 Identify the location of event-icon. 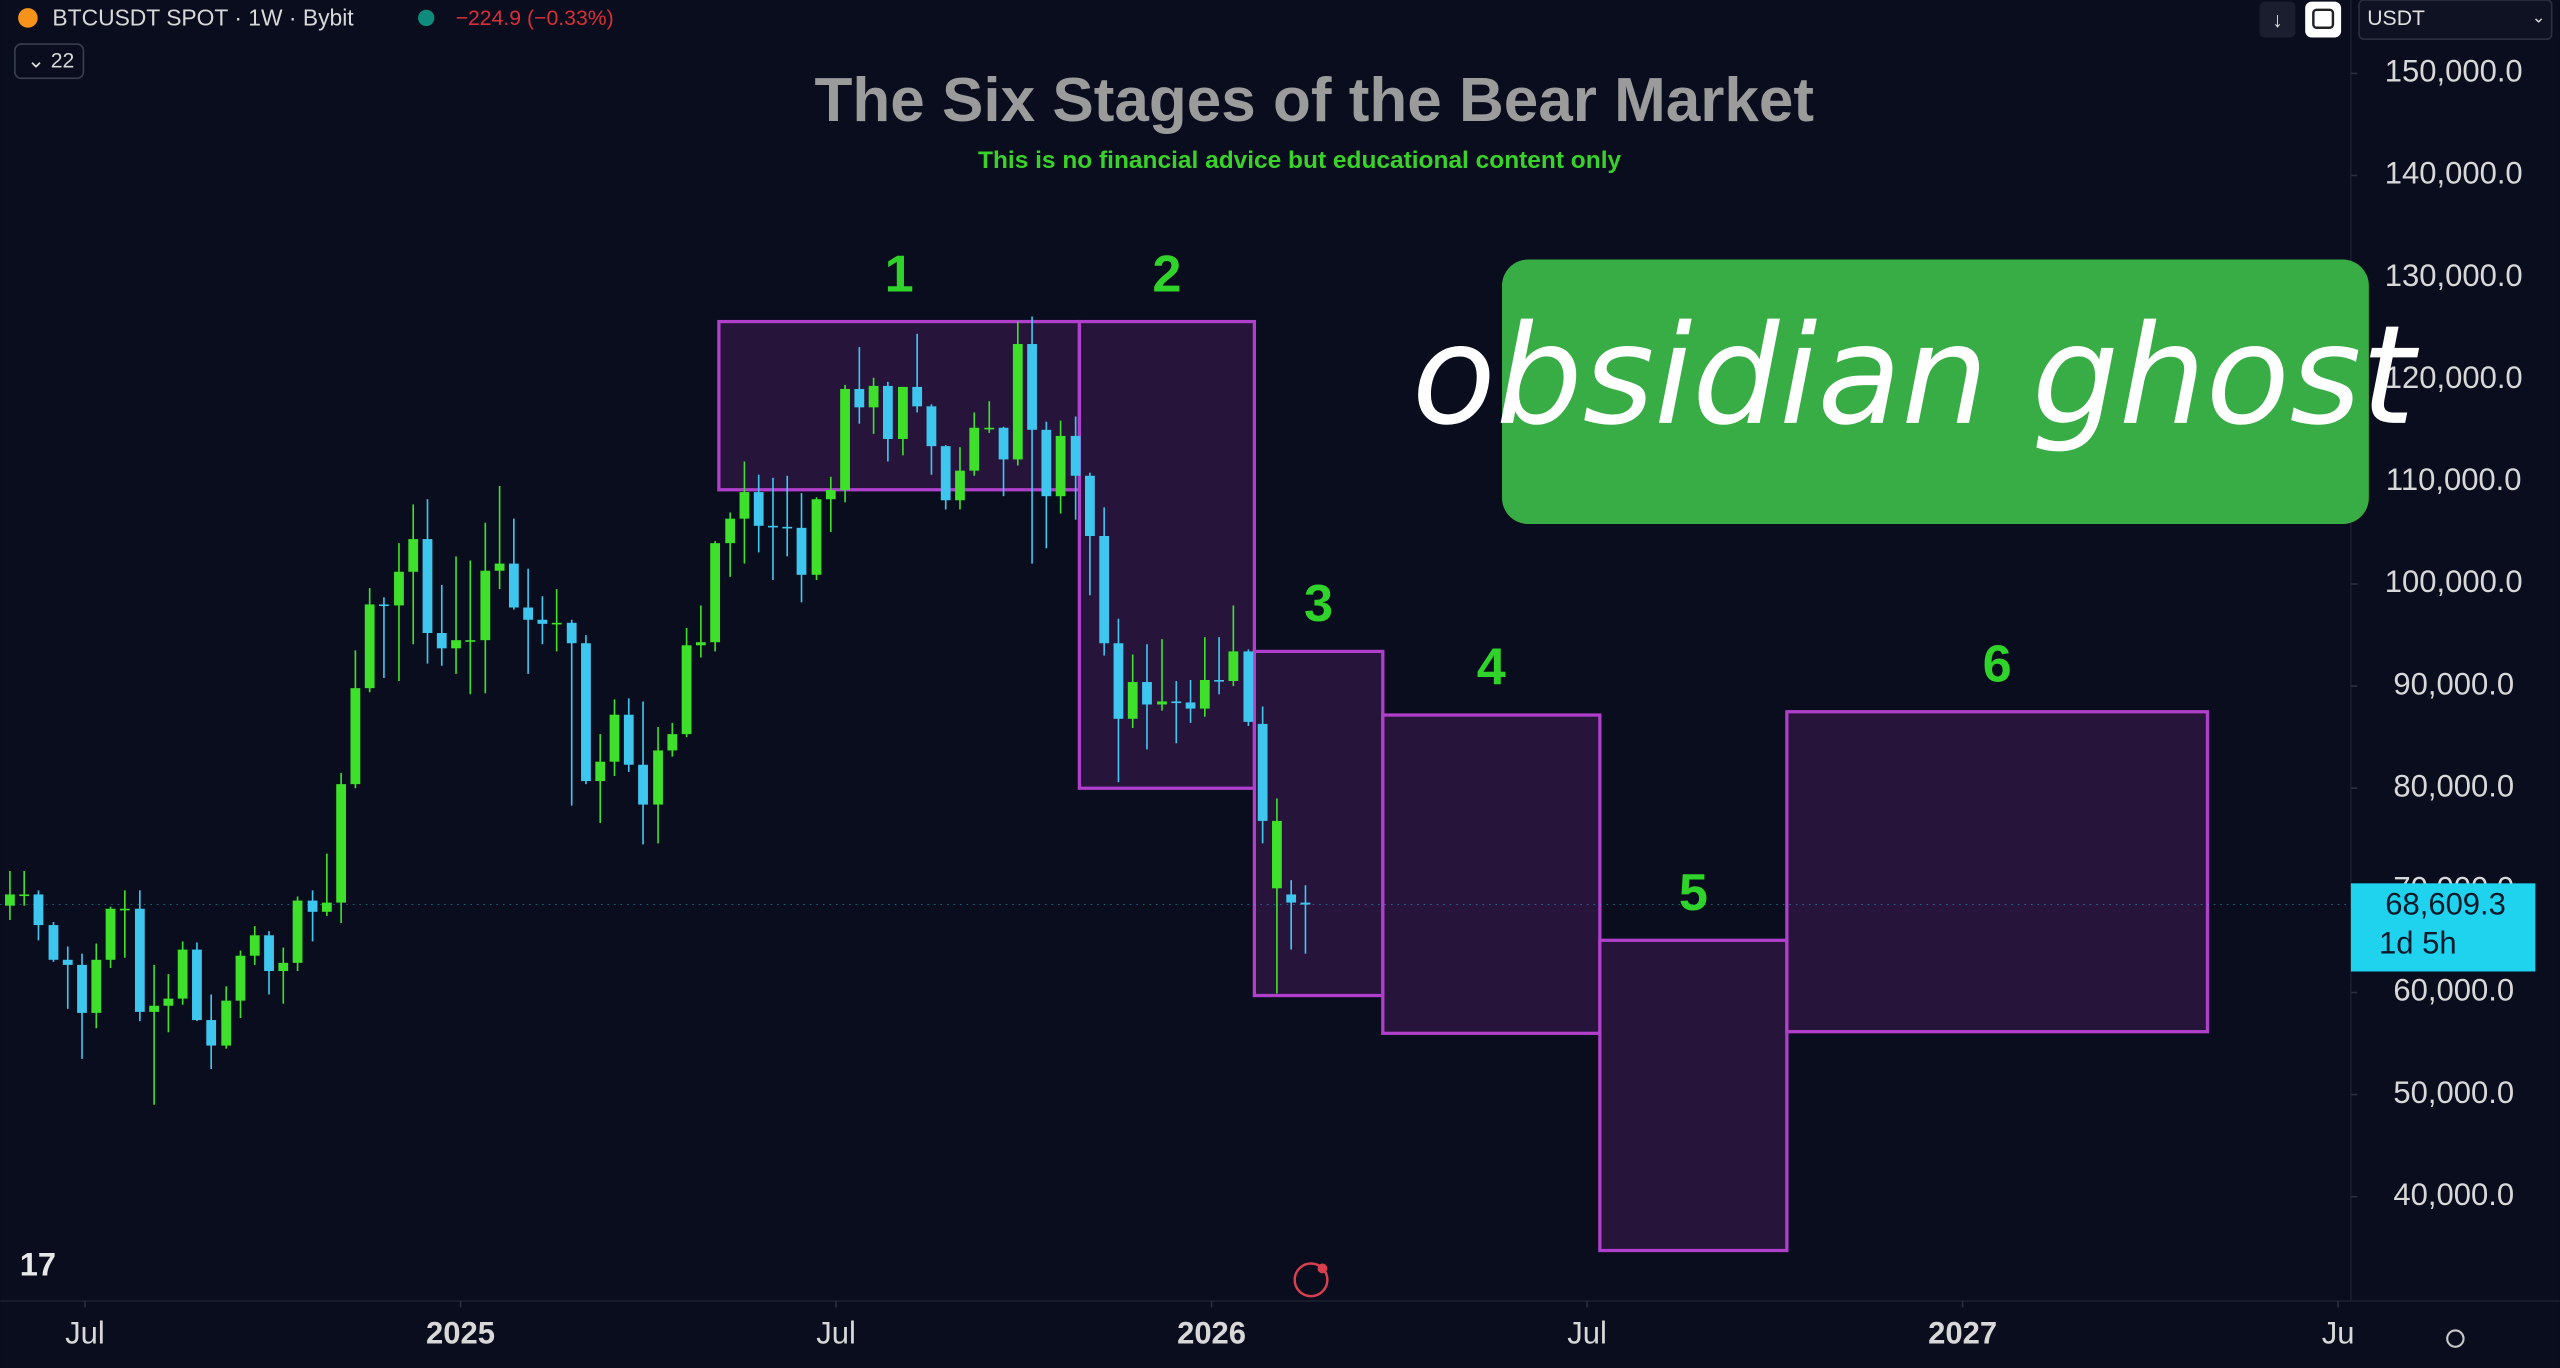
(1311, 1280).